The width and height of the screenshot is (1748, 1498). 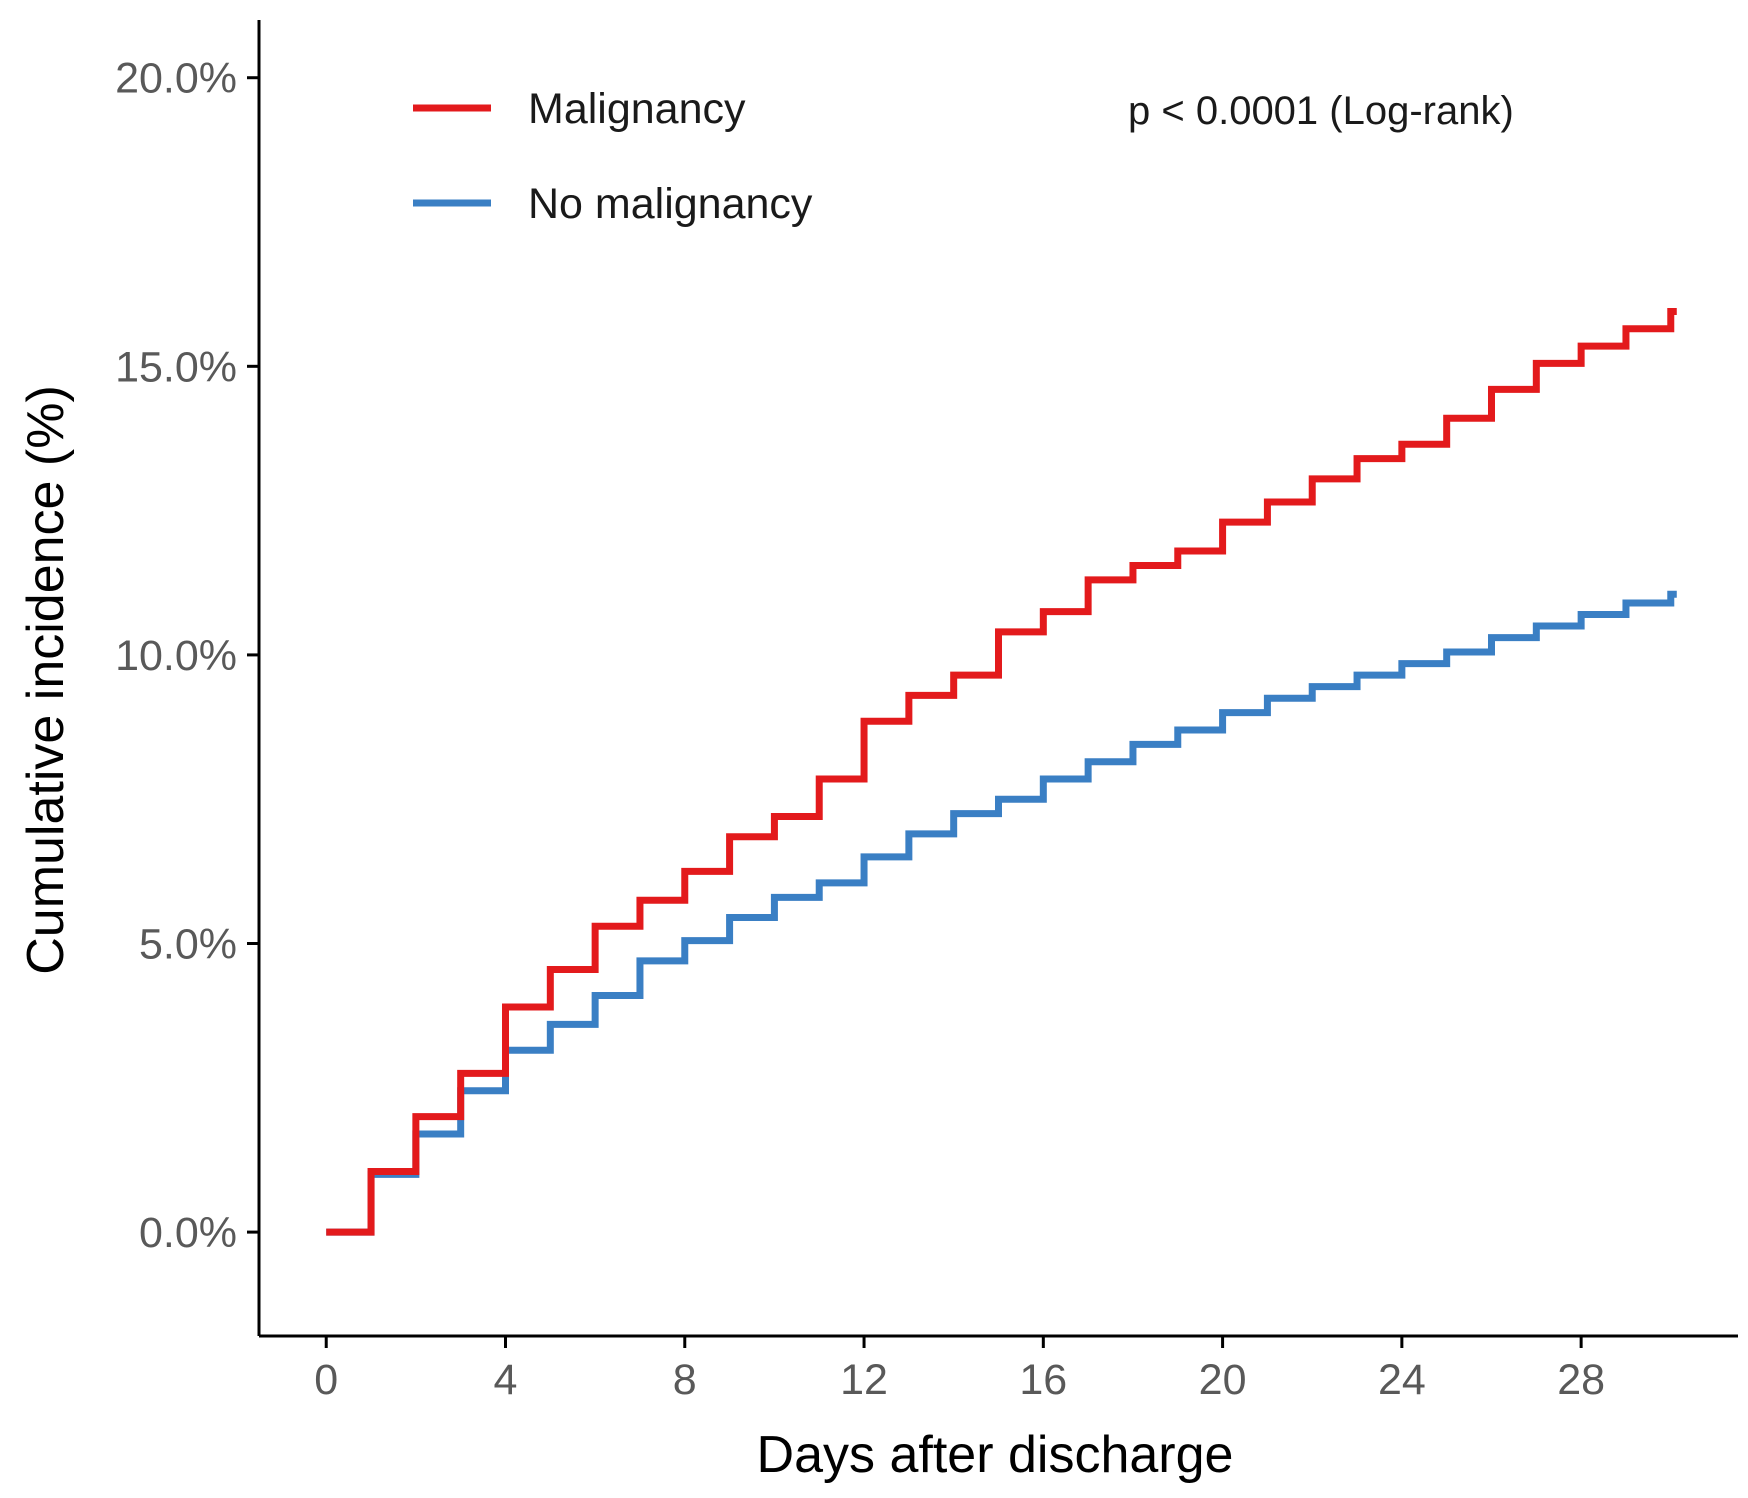 What do you see at coordinates (685, 1380) in the screenshot?
I see `x-tick-label: 8` at bounding box center [685, 1380].